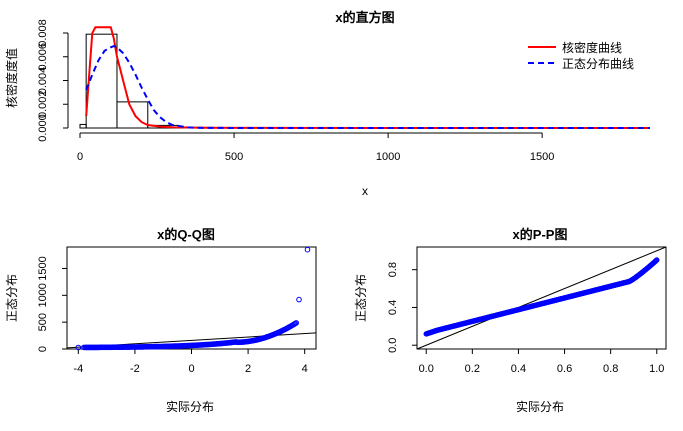 The height and width of the screenshot is (431, 683). Describe the element at coordinates (540, 406) in the screenshot. I see `pp-xlabel: 实际分布` at that location.